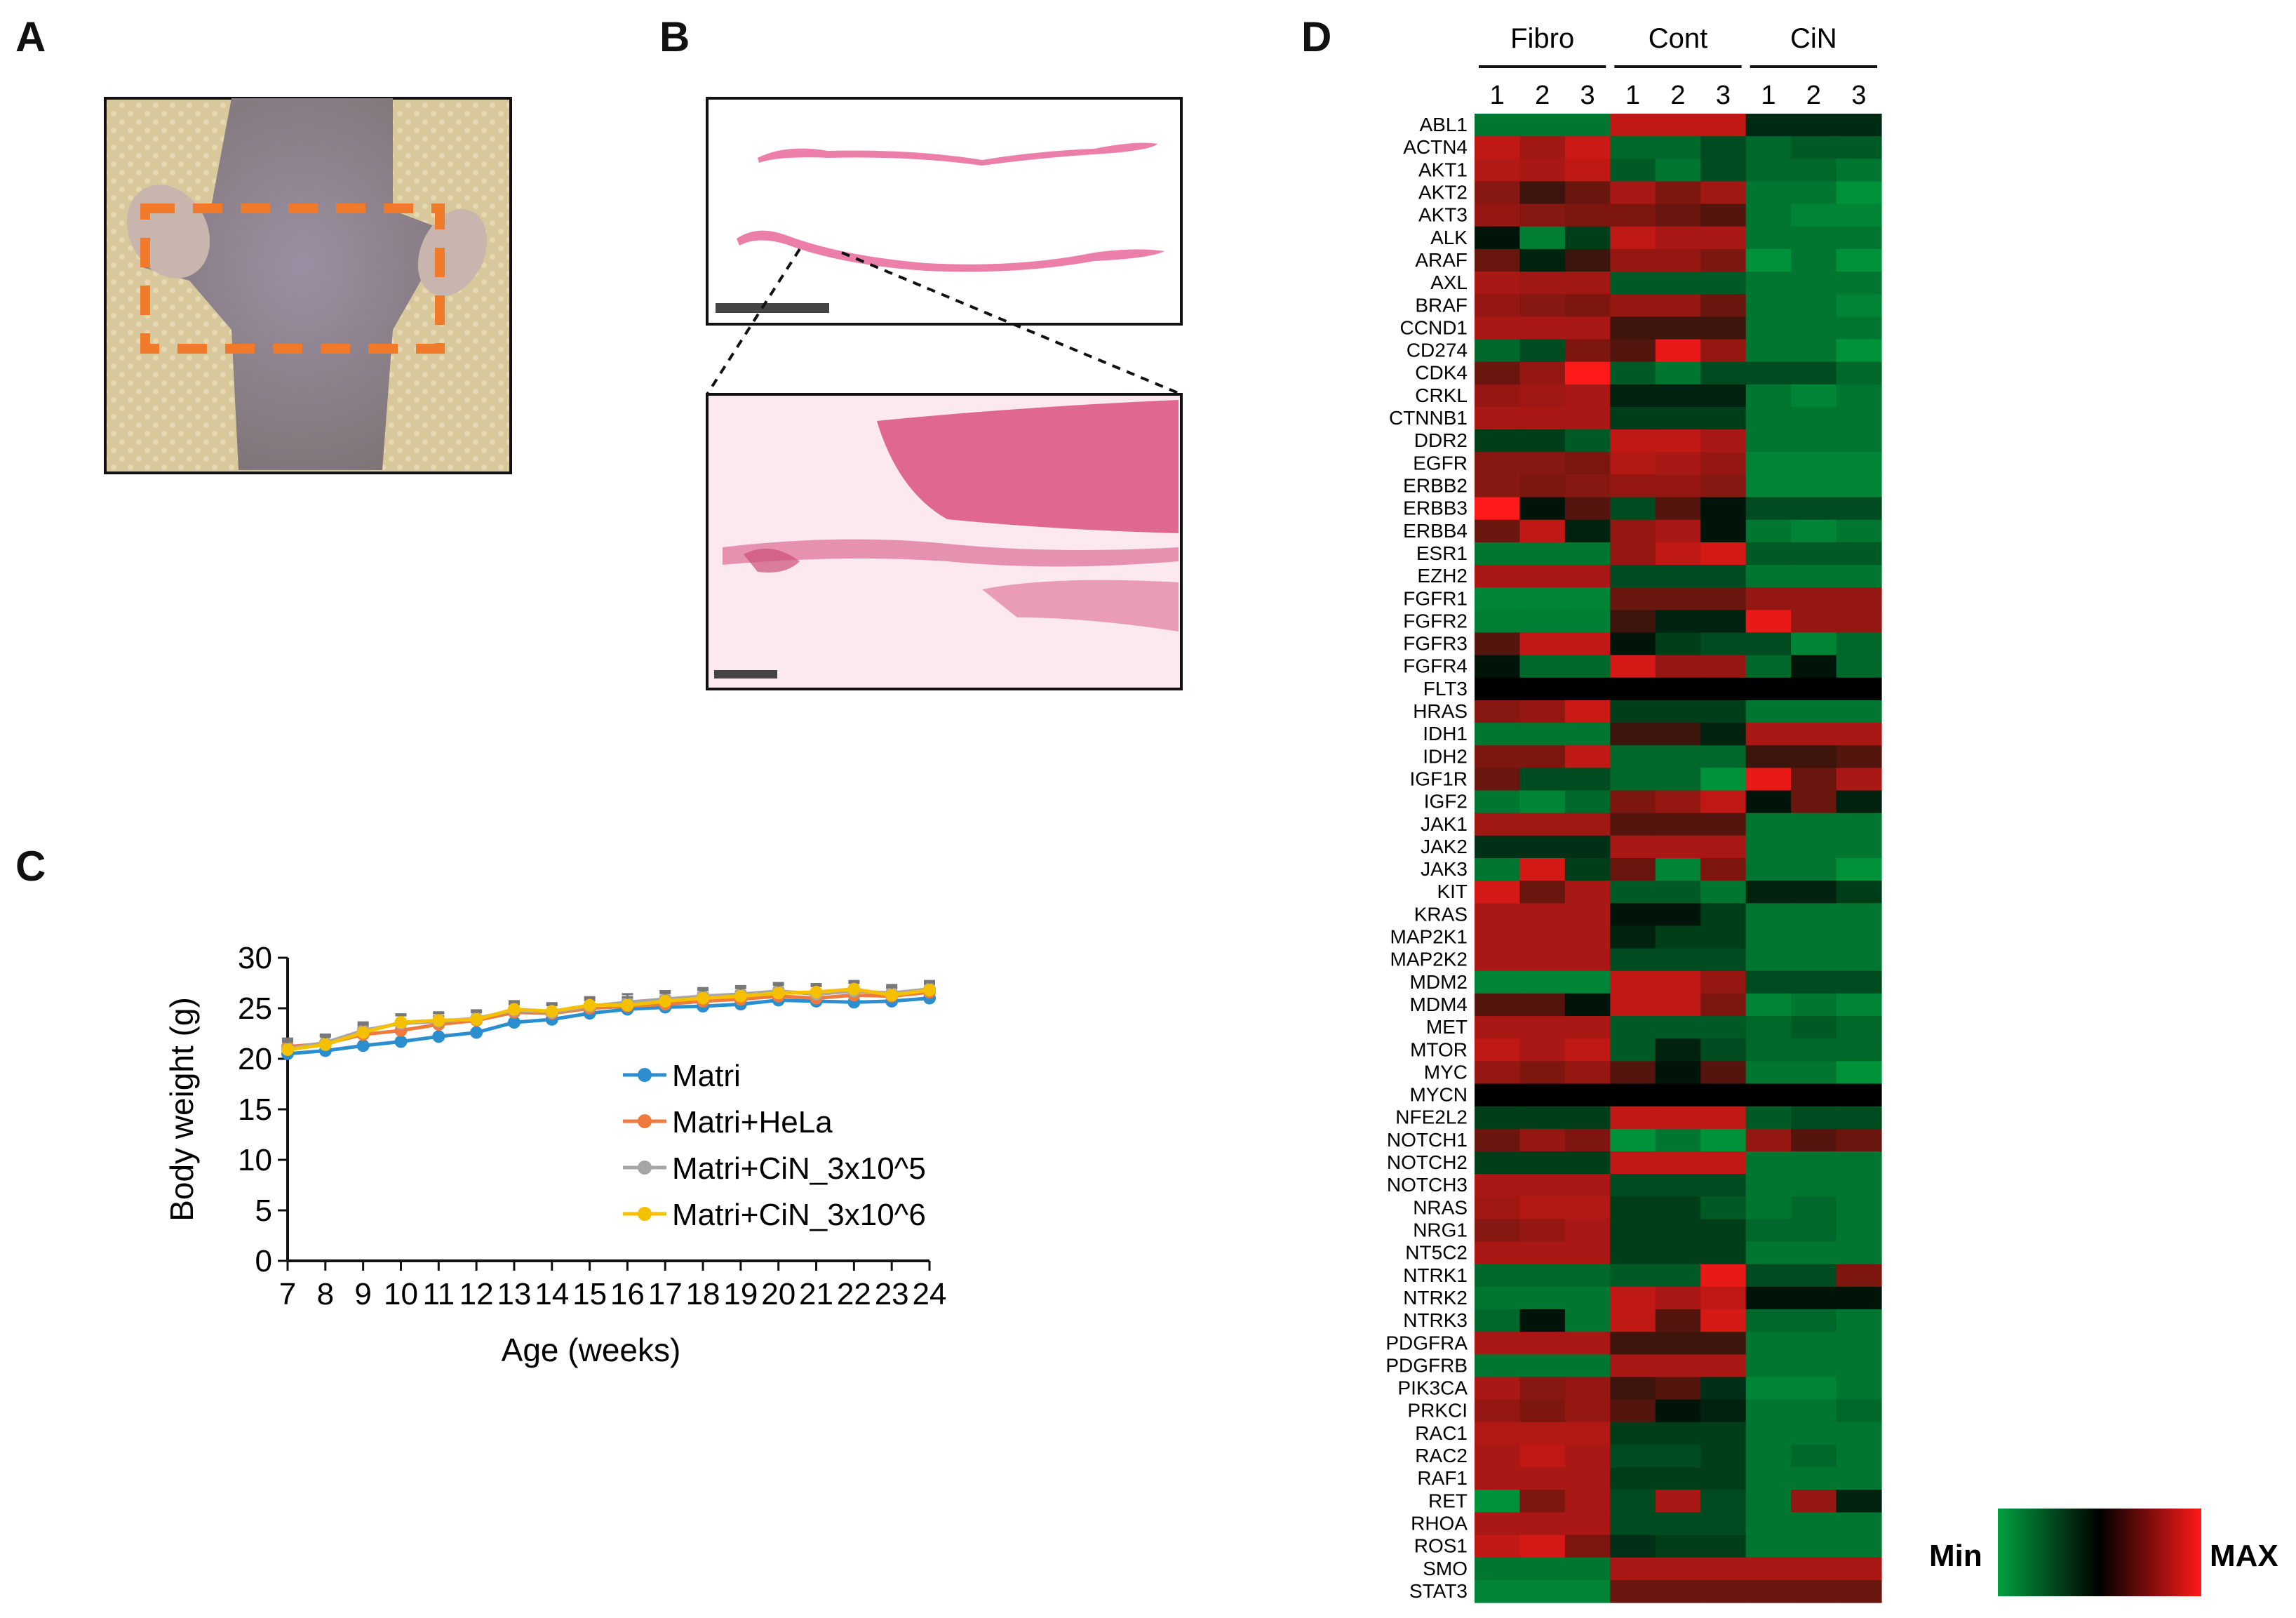 This screenshot has width=2296, height=1618. I want to click on gene-label: CCND1, so click(1434, 327).